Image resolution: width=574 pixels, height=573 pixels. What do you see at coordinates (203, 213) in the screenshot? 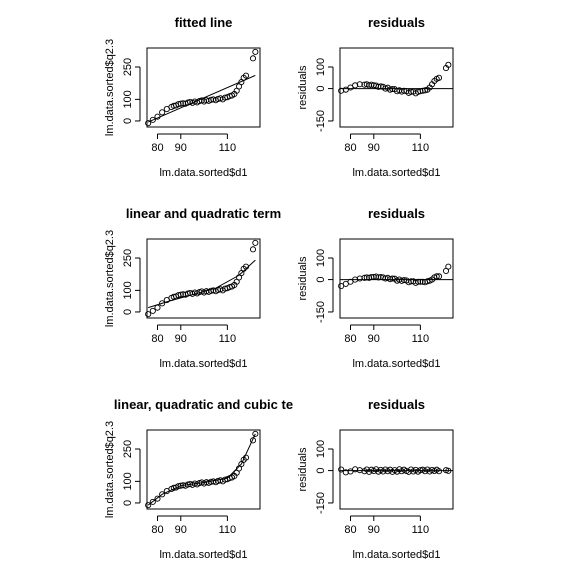
I see `chart-title: linear and quadratic term` at bounding box center [203, 213].